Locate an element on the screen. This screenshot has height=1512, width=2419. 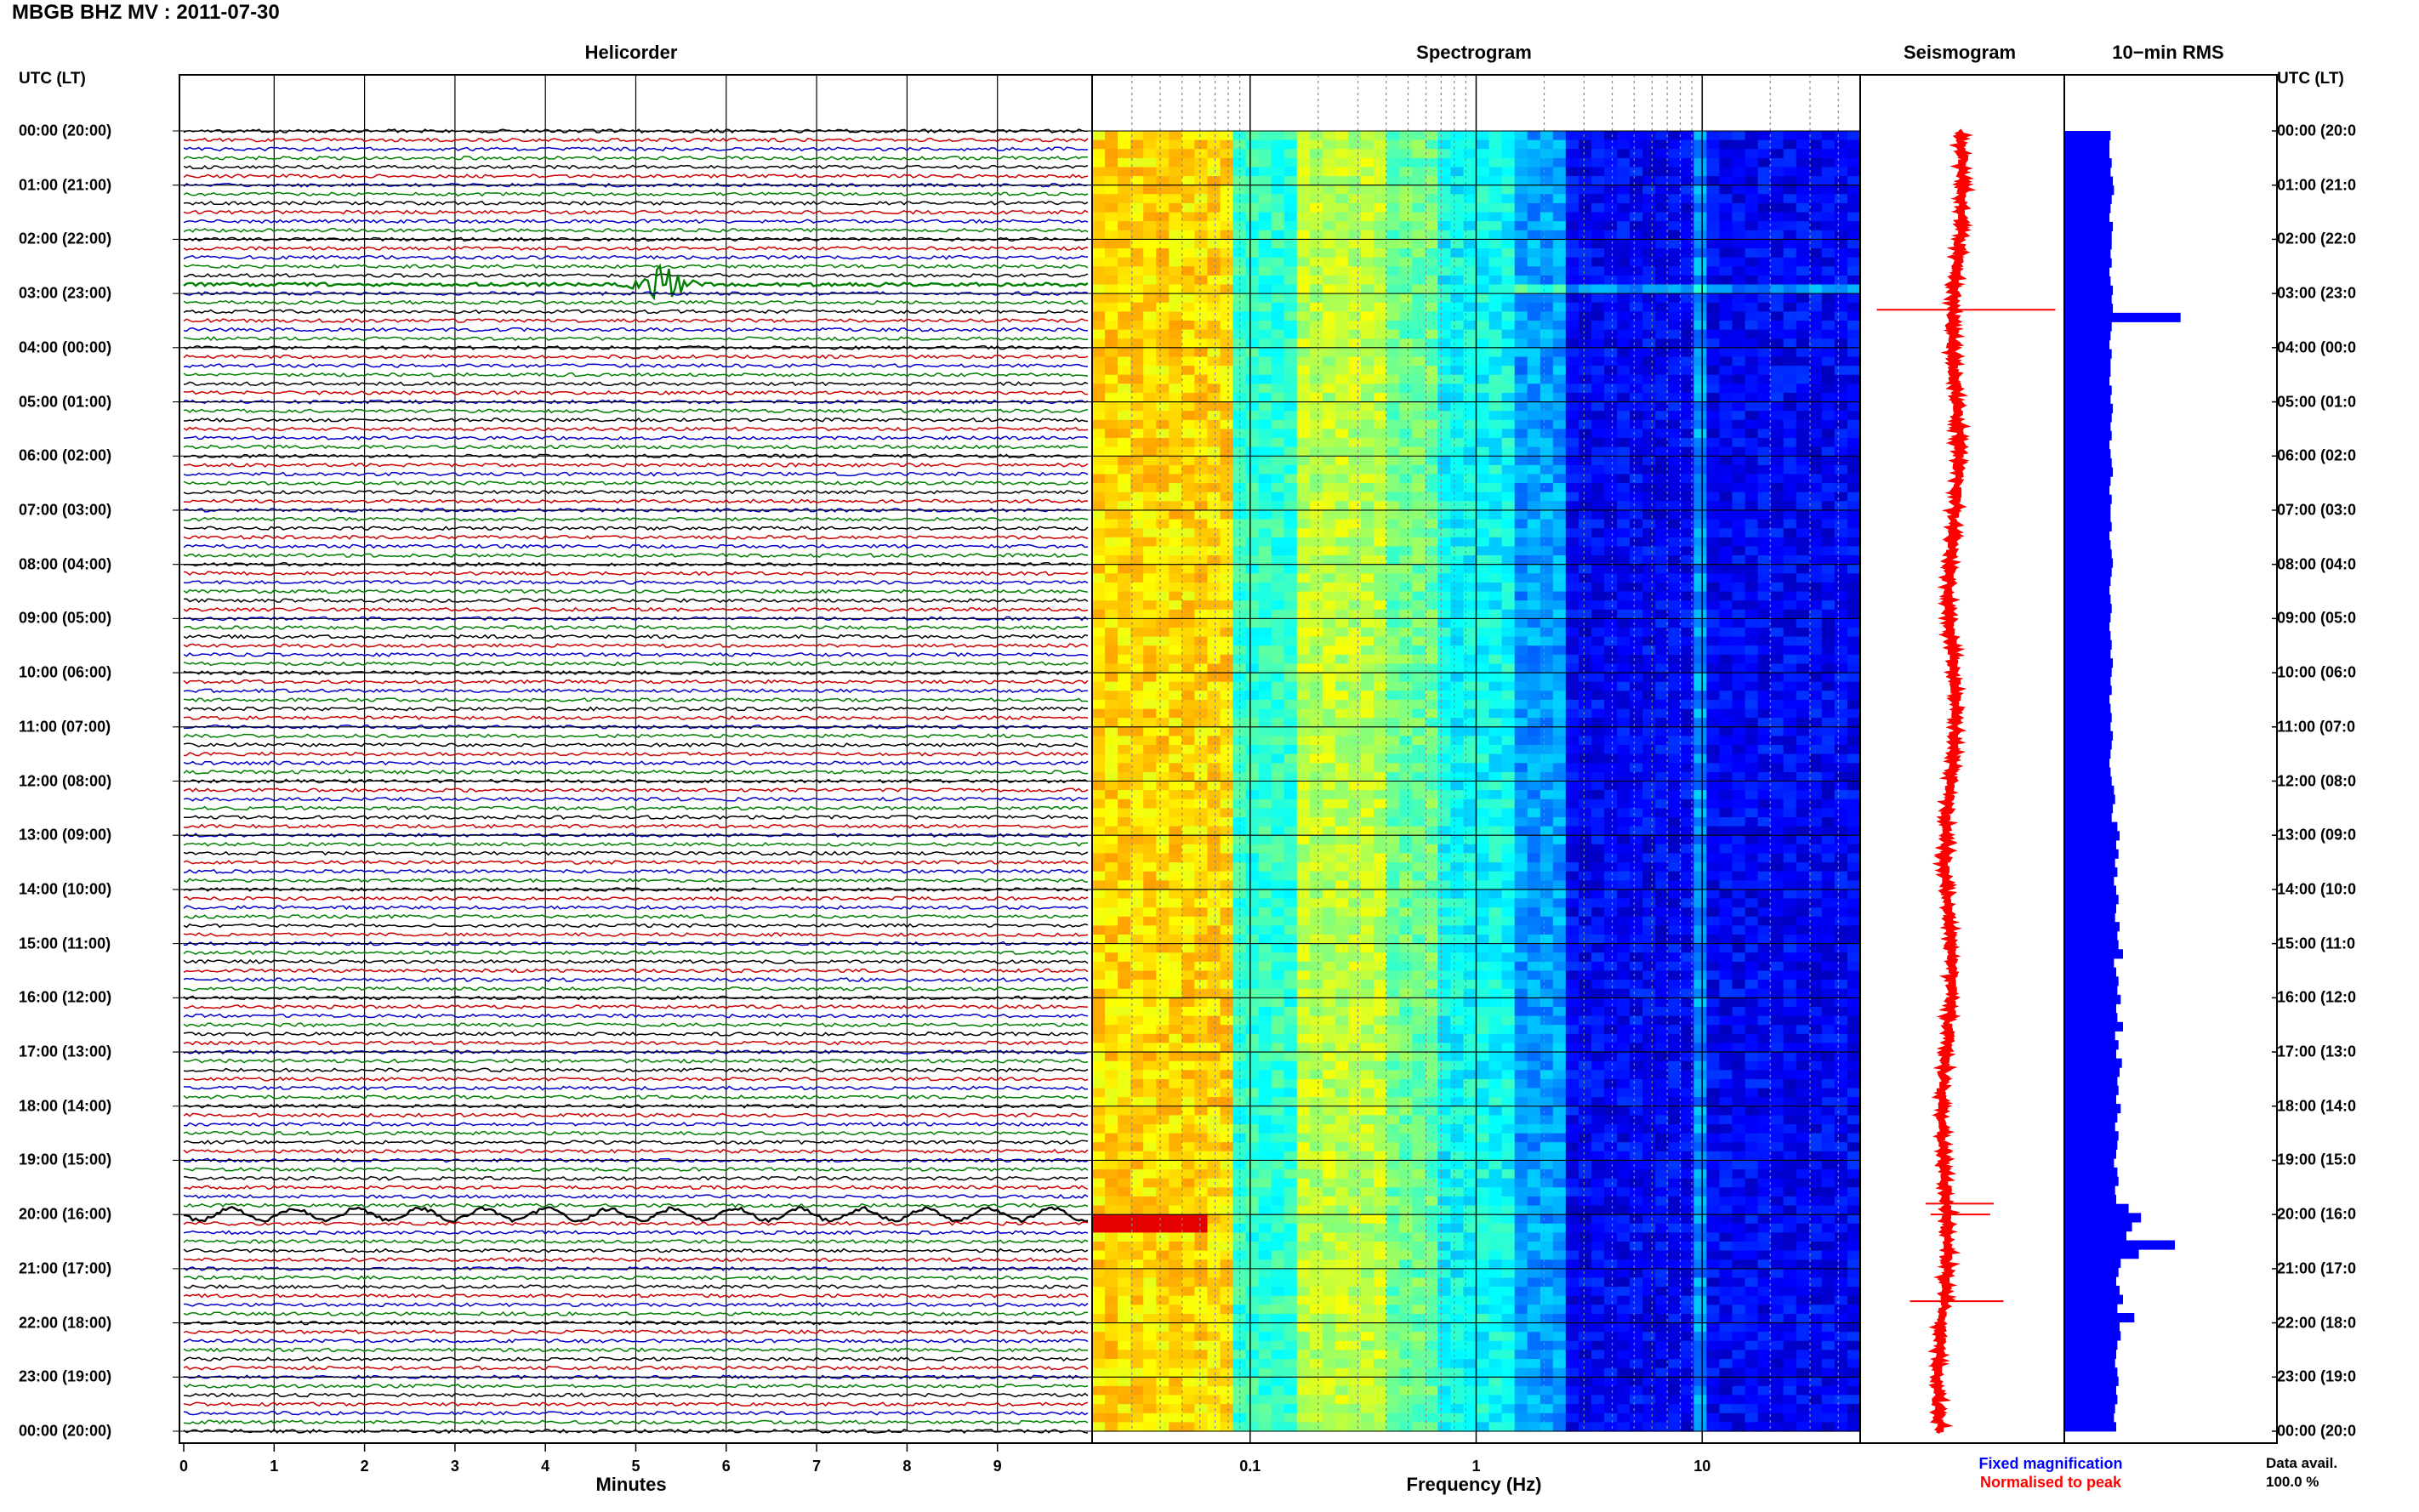
time-label-right: 12:00 (08:0 is located at coordinates (2317, 780).